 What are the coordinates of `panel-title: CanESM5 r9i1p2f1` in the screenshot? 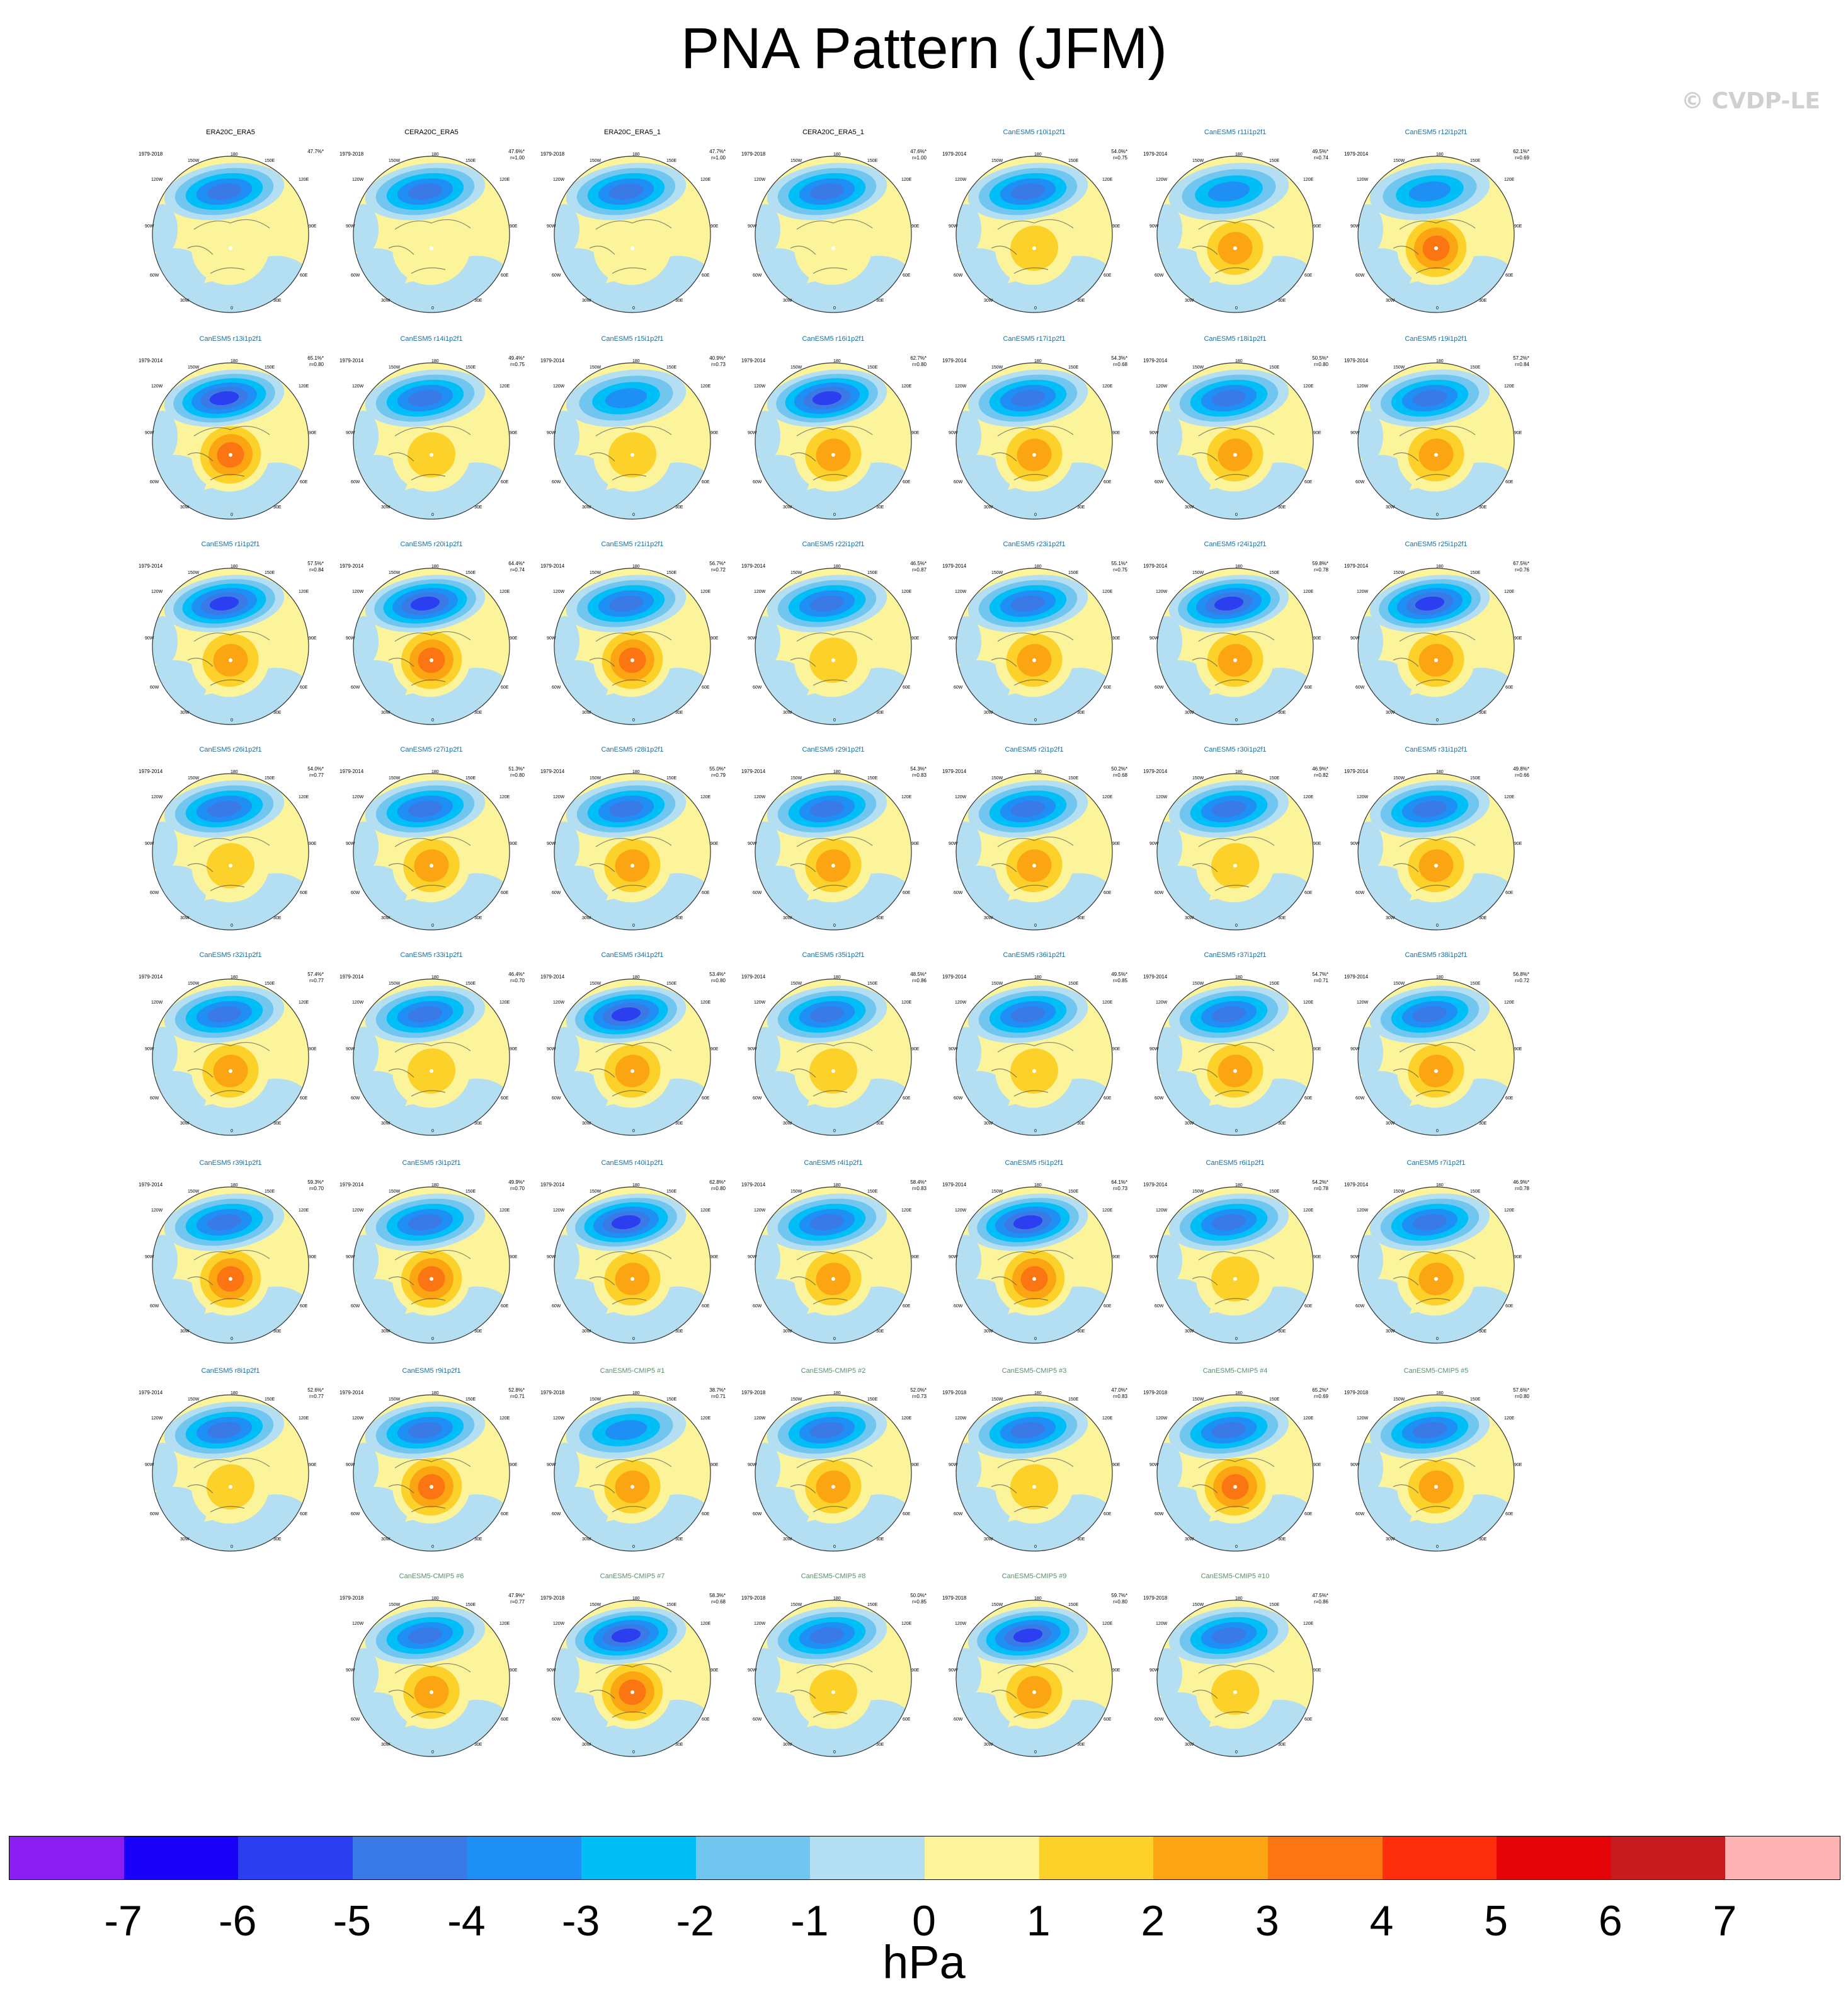 It's located at (431, 1371).